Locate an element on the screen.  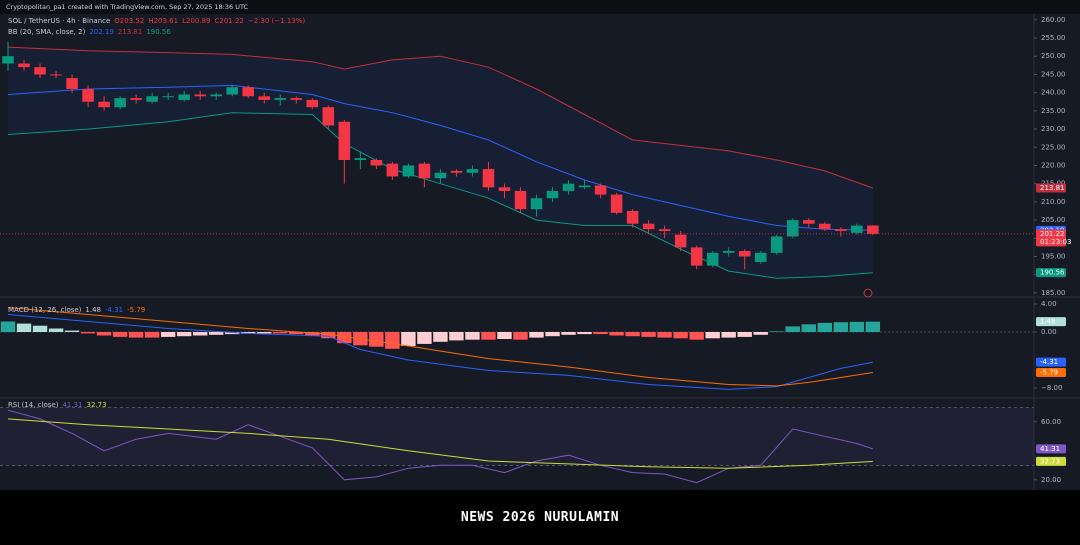
alert-icon is located at coordinates (868, 293).